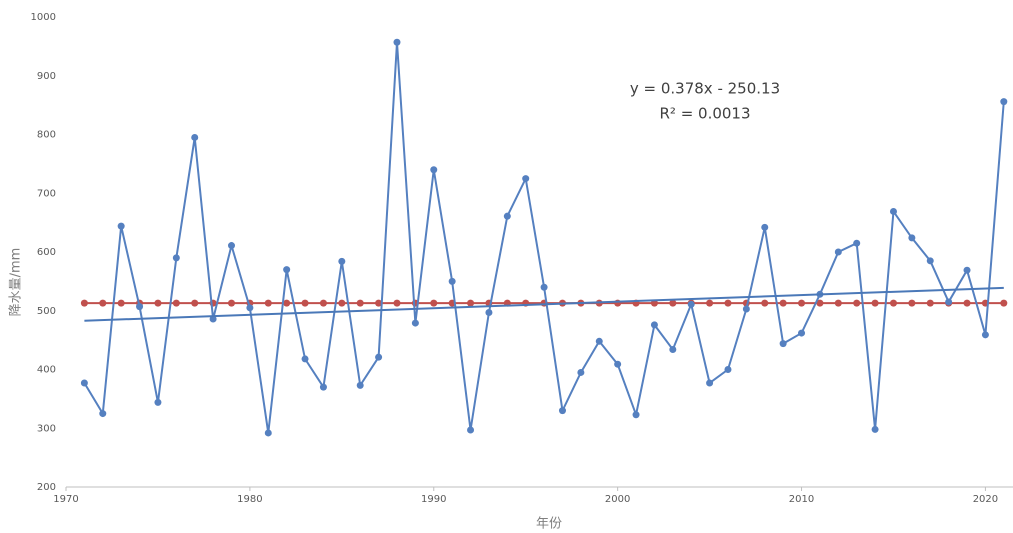 The width and height of the screenshot is (1013, 533). Describe the element at coordinates (549, 524) in the screenshot. I see `x-axis-label: 年份` at that location.